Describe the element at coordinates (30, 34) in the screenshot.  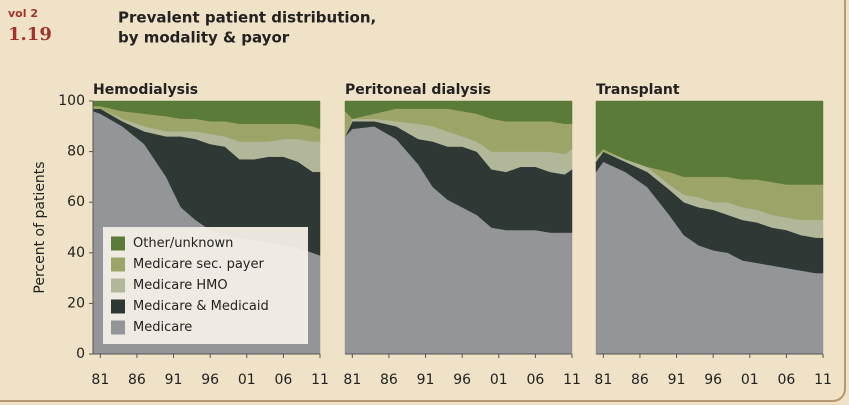
I see `figure-number: 1.19` at that location.